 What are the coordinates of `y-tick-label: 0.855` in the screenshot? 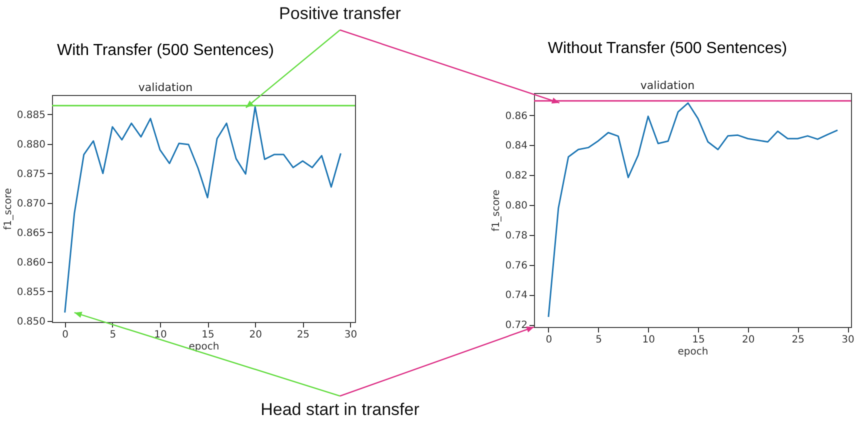 It's located at (31, 292).